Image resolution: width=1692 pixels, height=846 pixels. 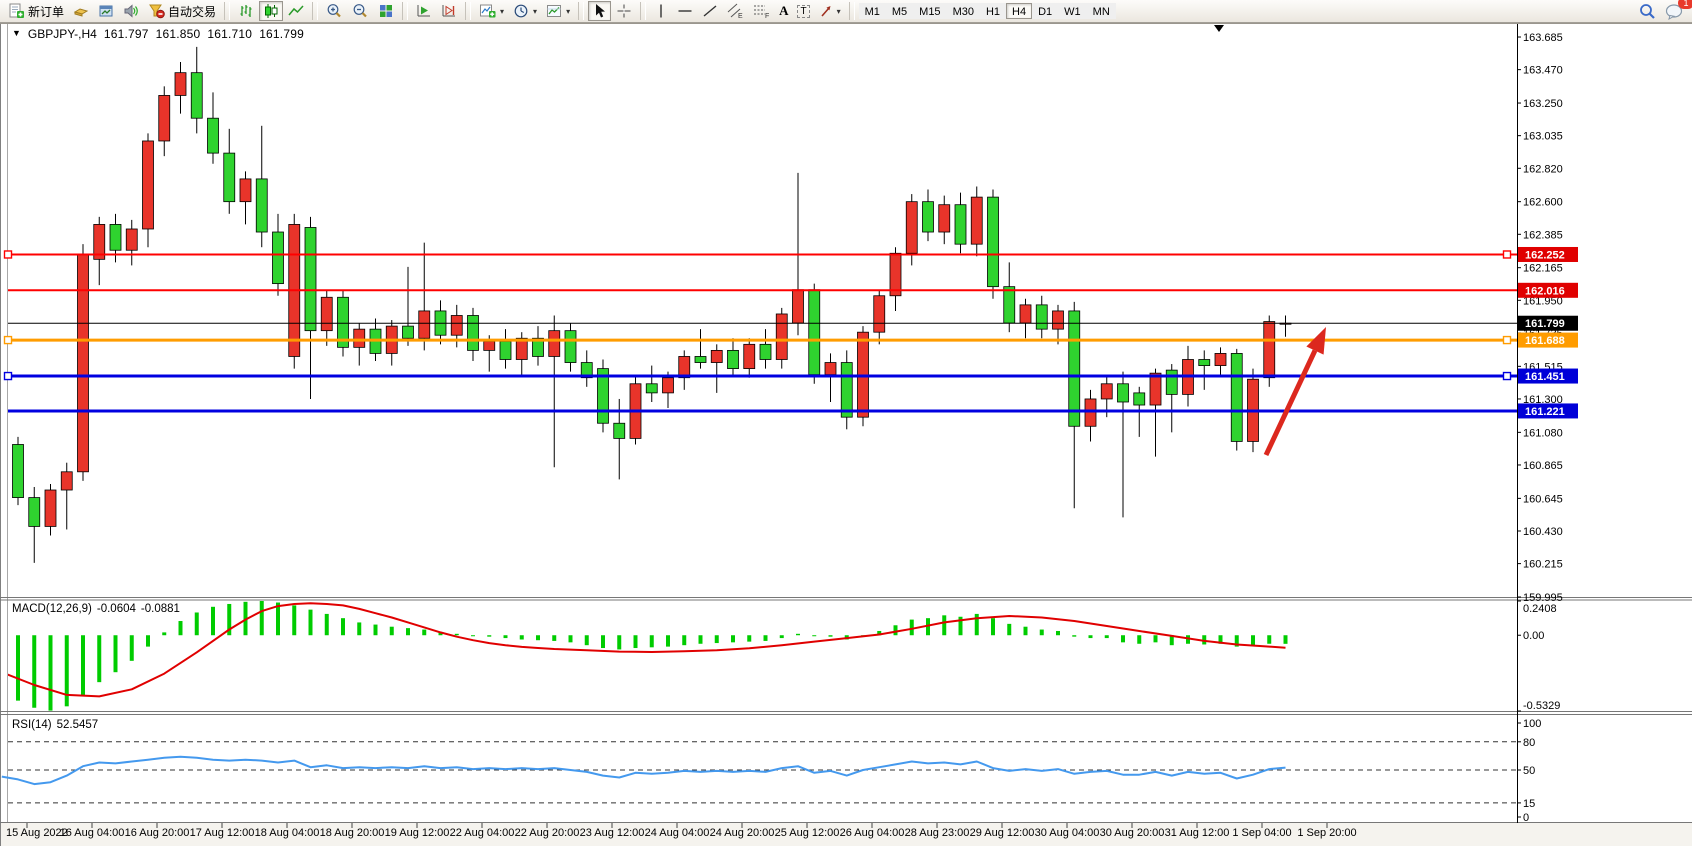 I want to click on trendline-icon, so click(x=710, y=11).